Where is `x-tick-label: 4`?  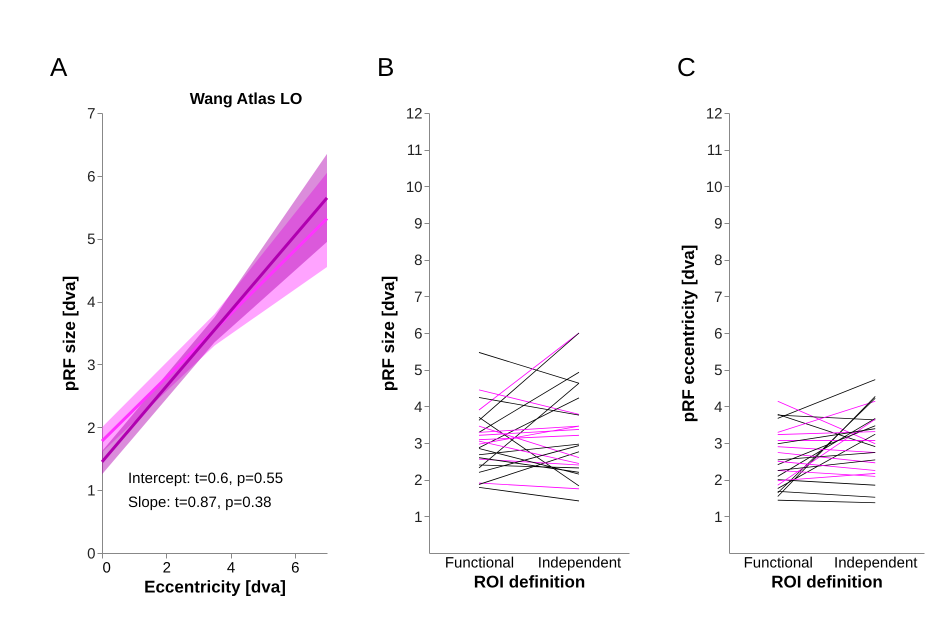 x-tick-label: 4 is located at coordinates (231, 568).